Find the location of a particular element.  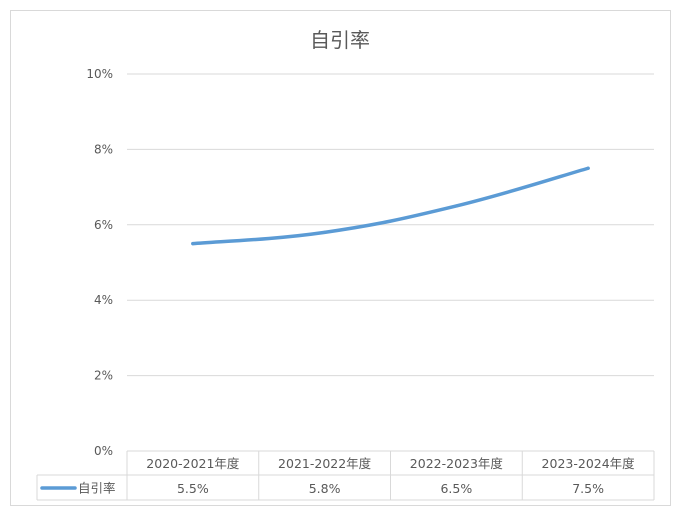

x-category-label: 2021-2022年度 is located at coordinates (325, 463).